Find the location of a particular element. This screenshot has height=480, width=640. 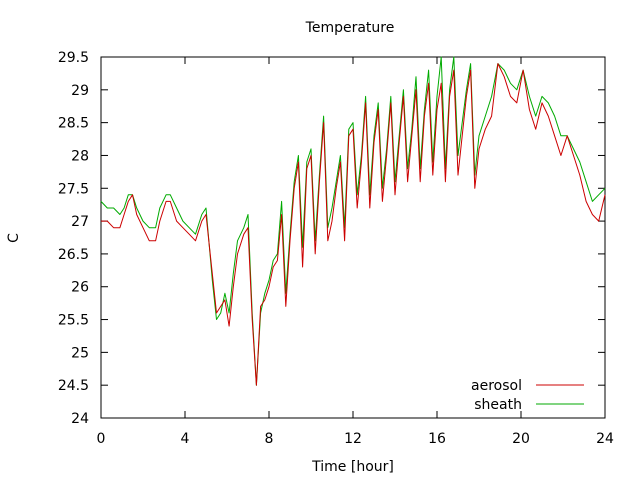

legend-label-aerosol: aerosol is located at coordinates (496, 386).